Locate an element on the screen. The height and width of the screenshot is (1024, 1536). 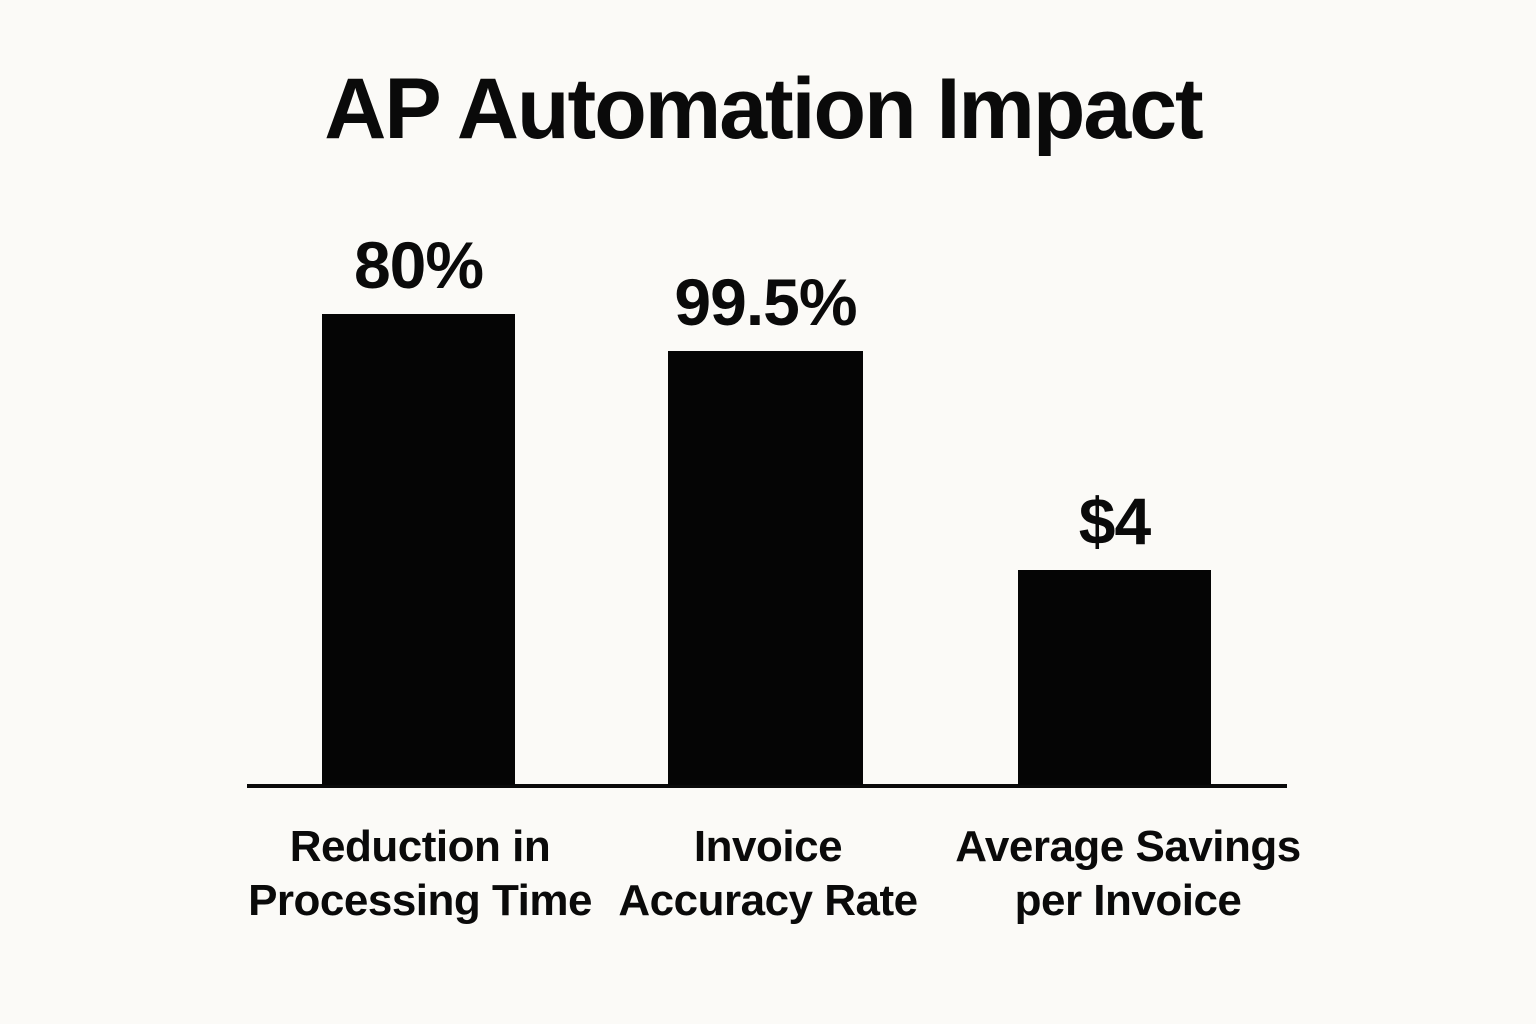
bar-category-label: Average Savings per Invoice is located at coordinates (1128, 874).